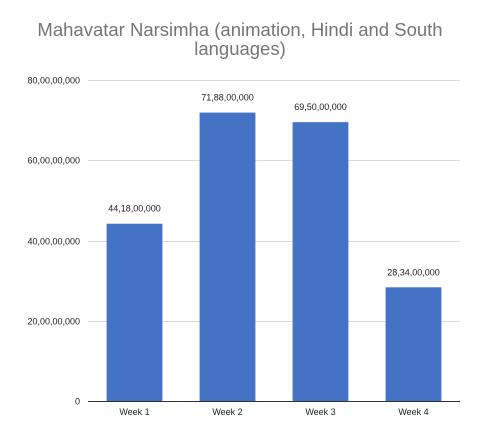  I want to click on y-tick-label: 0, so click(77, 402).